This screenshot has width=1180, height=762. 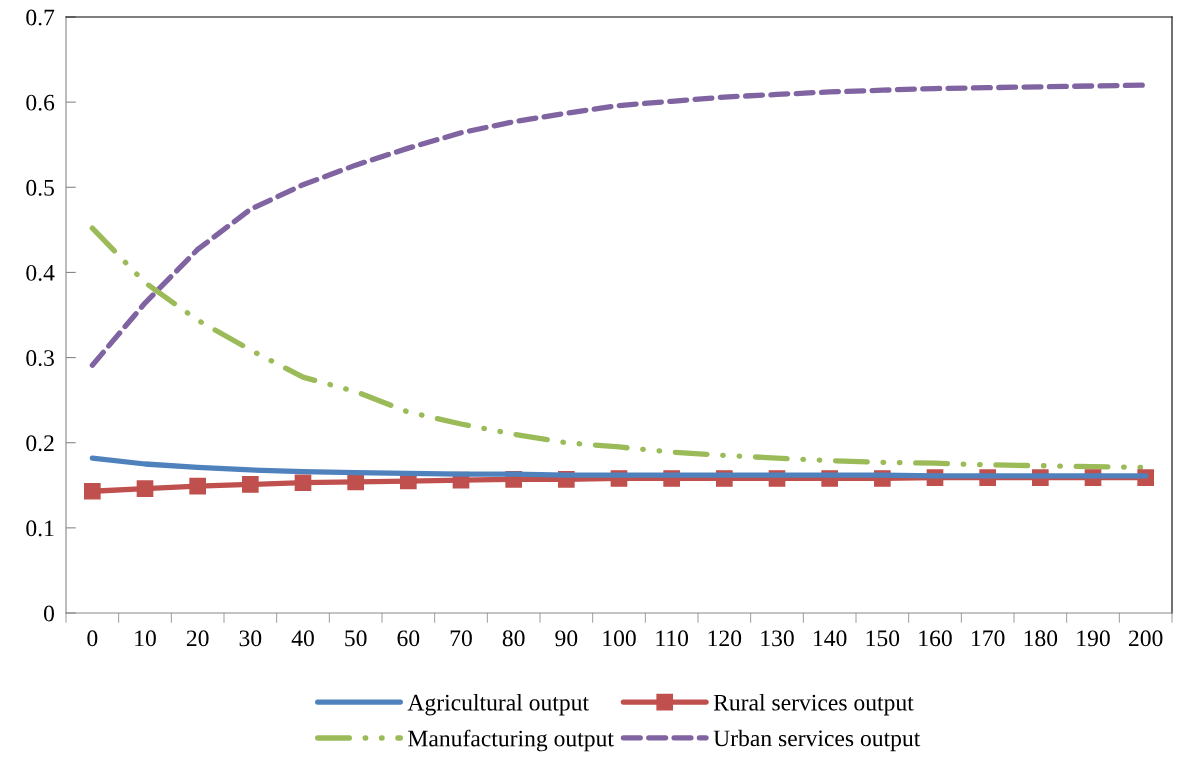 What do you see at coordinates (566, 638) in the screenshot?
I see `x-tick-label: 90` at bounding box center [566, 638].